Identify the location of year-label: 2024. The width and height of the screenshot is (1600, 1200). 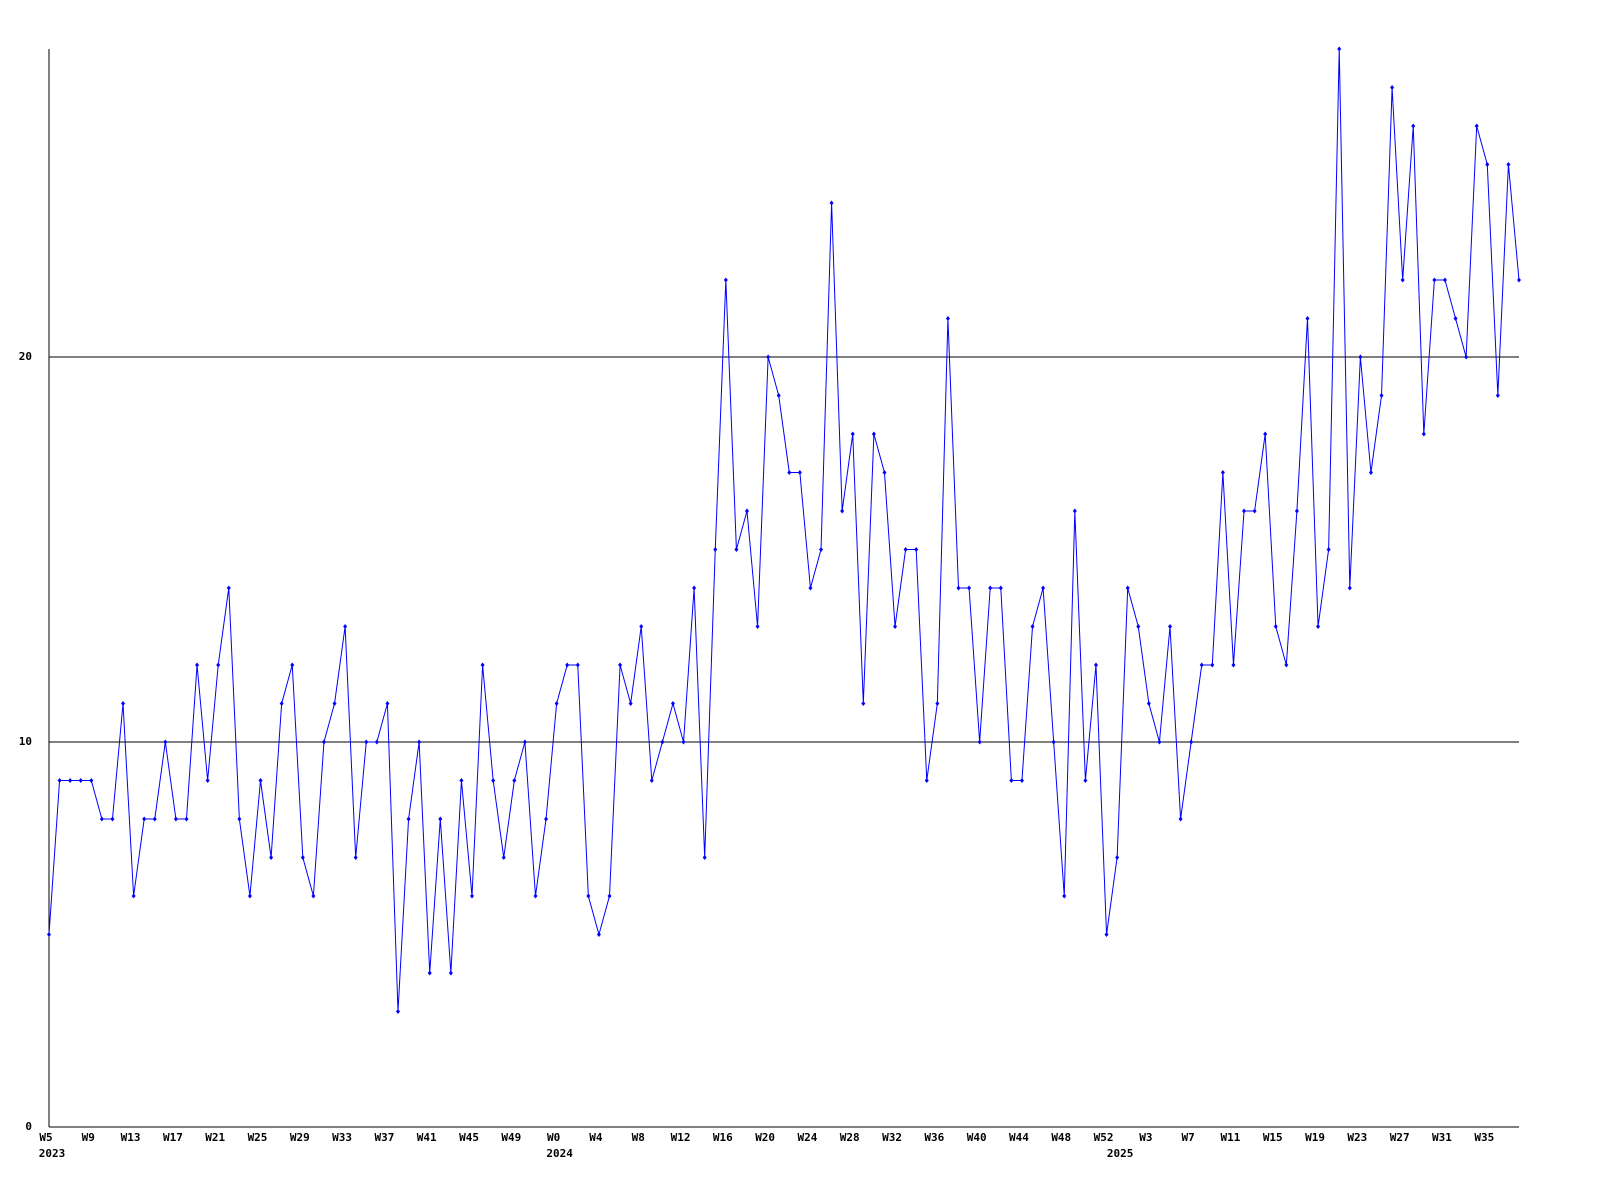
(559, 1153).